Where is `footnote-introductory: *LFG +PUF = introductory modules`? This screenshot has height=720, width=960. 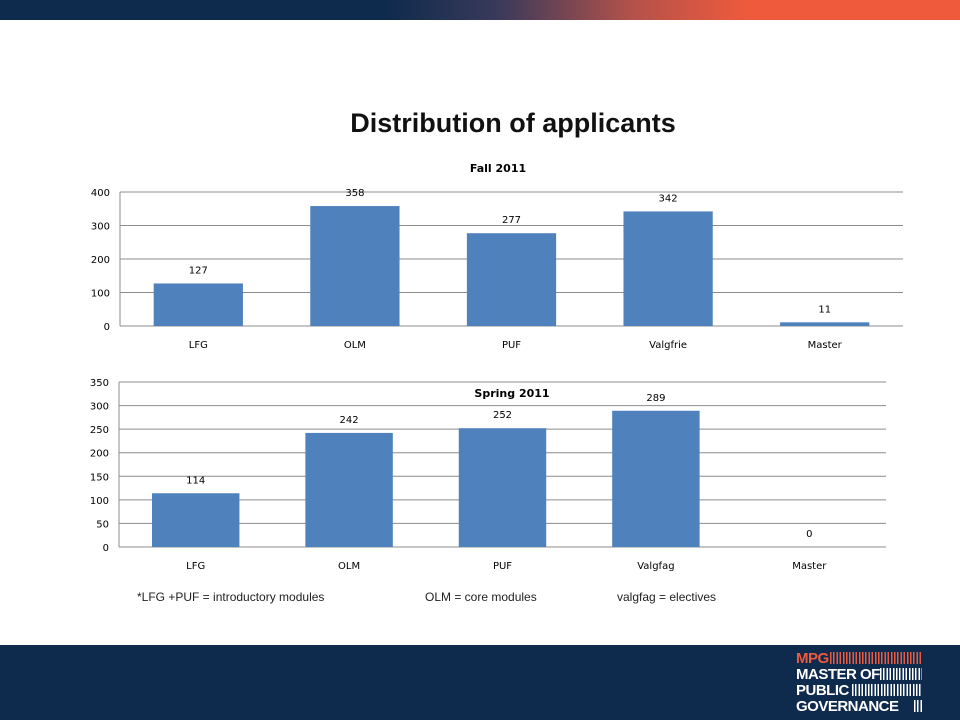
footnote-introductory: *LFG +PUF = introductory modules is located at coordinates (231, 597).